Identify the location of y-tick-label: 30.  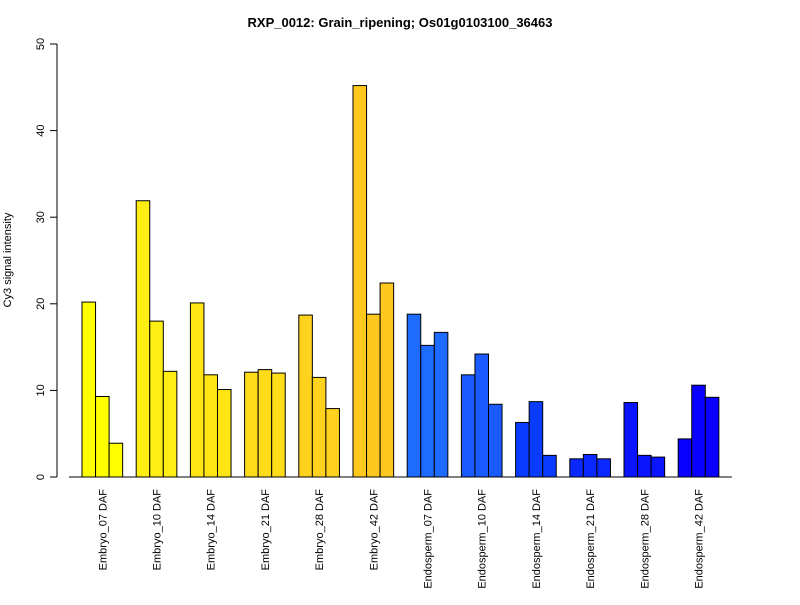
(41, 217).